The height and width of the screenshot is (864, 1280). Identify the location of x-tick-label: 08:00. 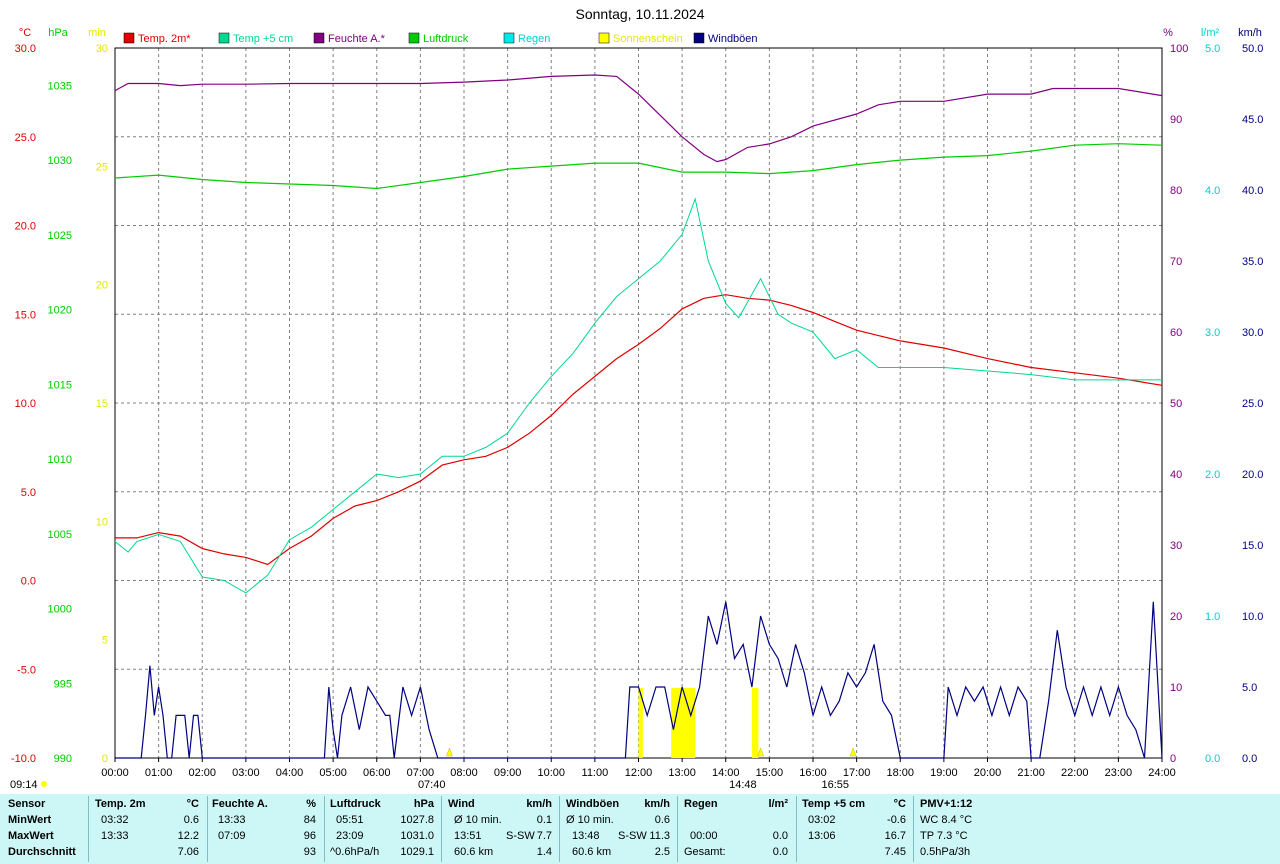
(464, 773).